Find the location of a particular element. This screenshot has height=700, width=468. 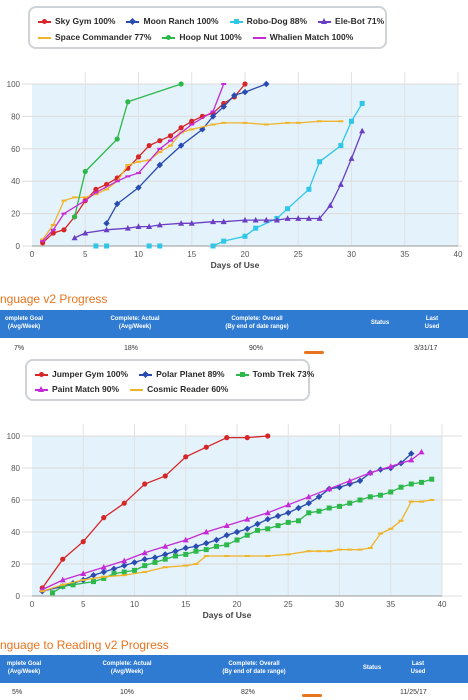

chart1-legend-label-1: Moon Ranch 100% is located at coordinates (181, 21).